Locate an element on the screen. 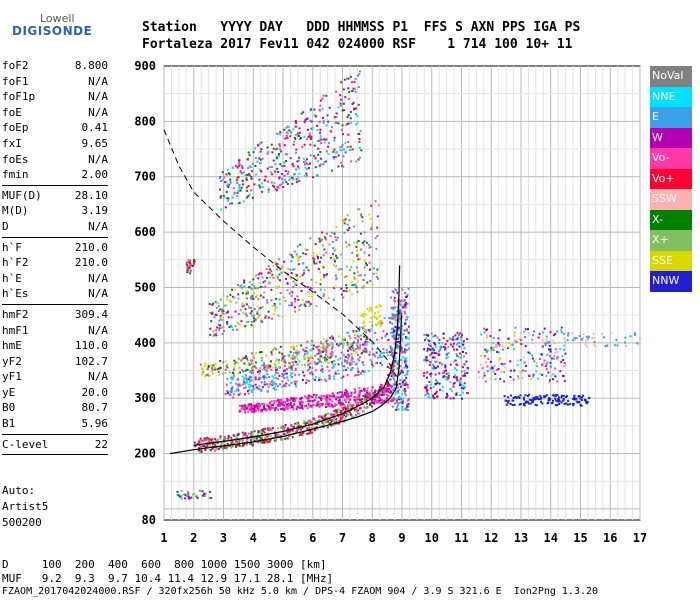 The width and height of the screenshot is (700, 600). param-row: hmF2 309.4 is located at coordinates (55, 315).